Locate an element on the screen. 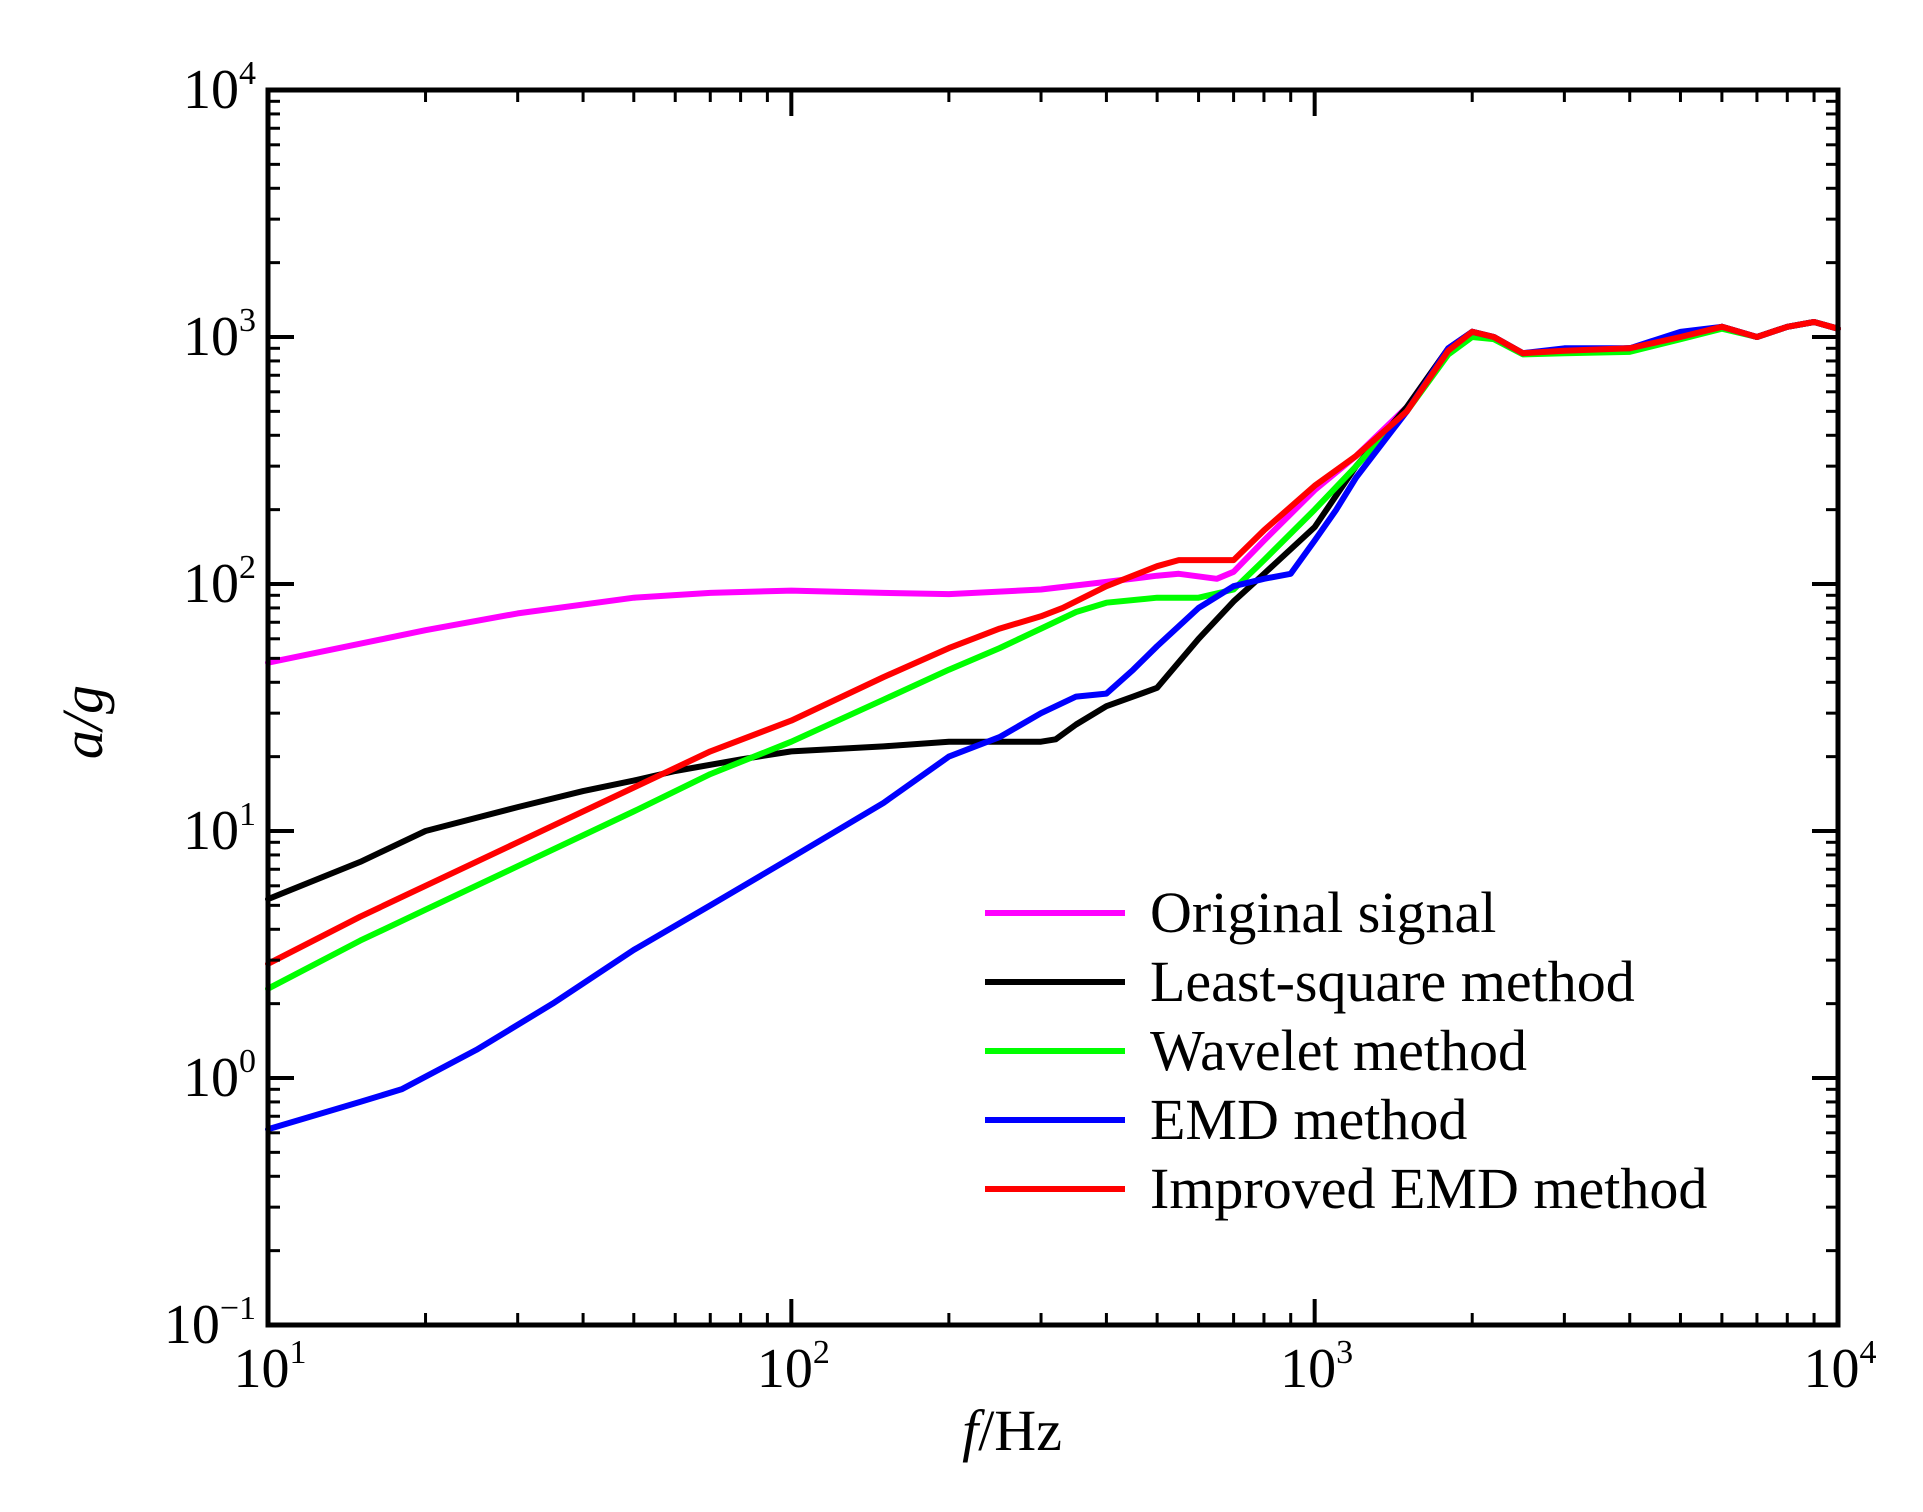 The width and height of the screenshot is (1923, 1512). y-tick-label: 10⁴ is located at coordinates (219, 88).